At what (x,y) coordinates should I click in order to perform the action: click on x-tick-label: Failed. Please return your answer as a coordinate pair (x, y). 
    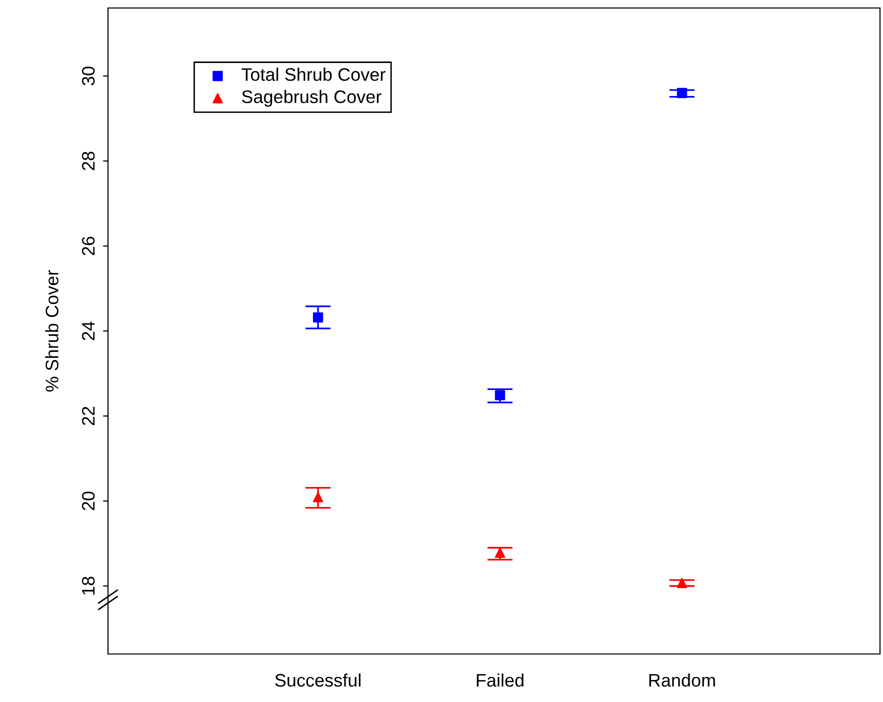
    Looking at the image, I should click on (500, 680).